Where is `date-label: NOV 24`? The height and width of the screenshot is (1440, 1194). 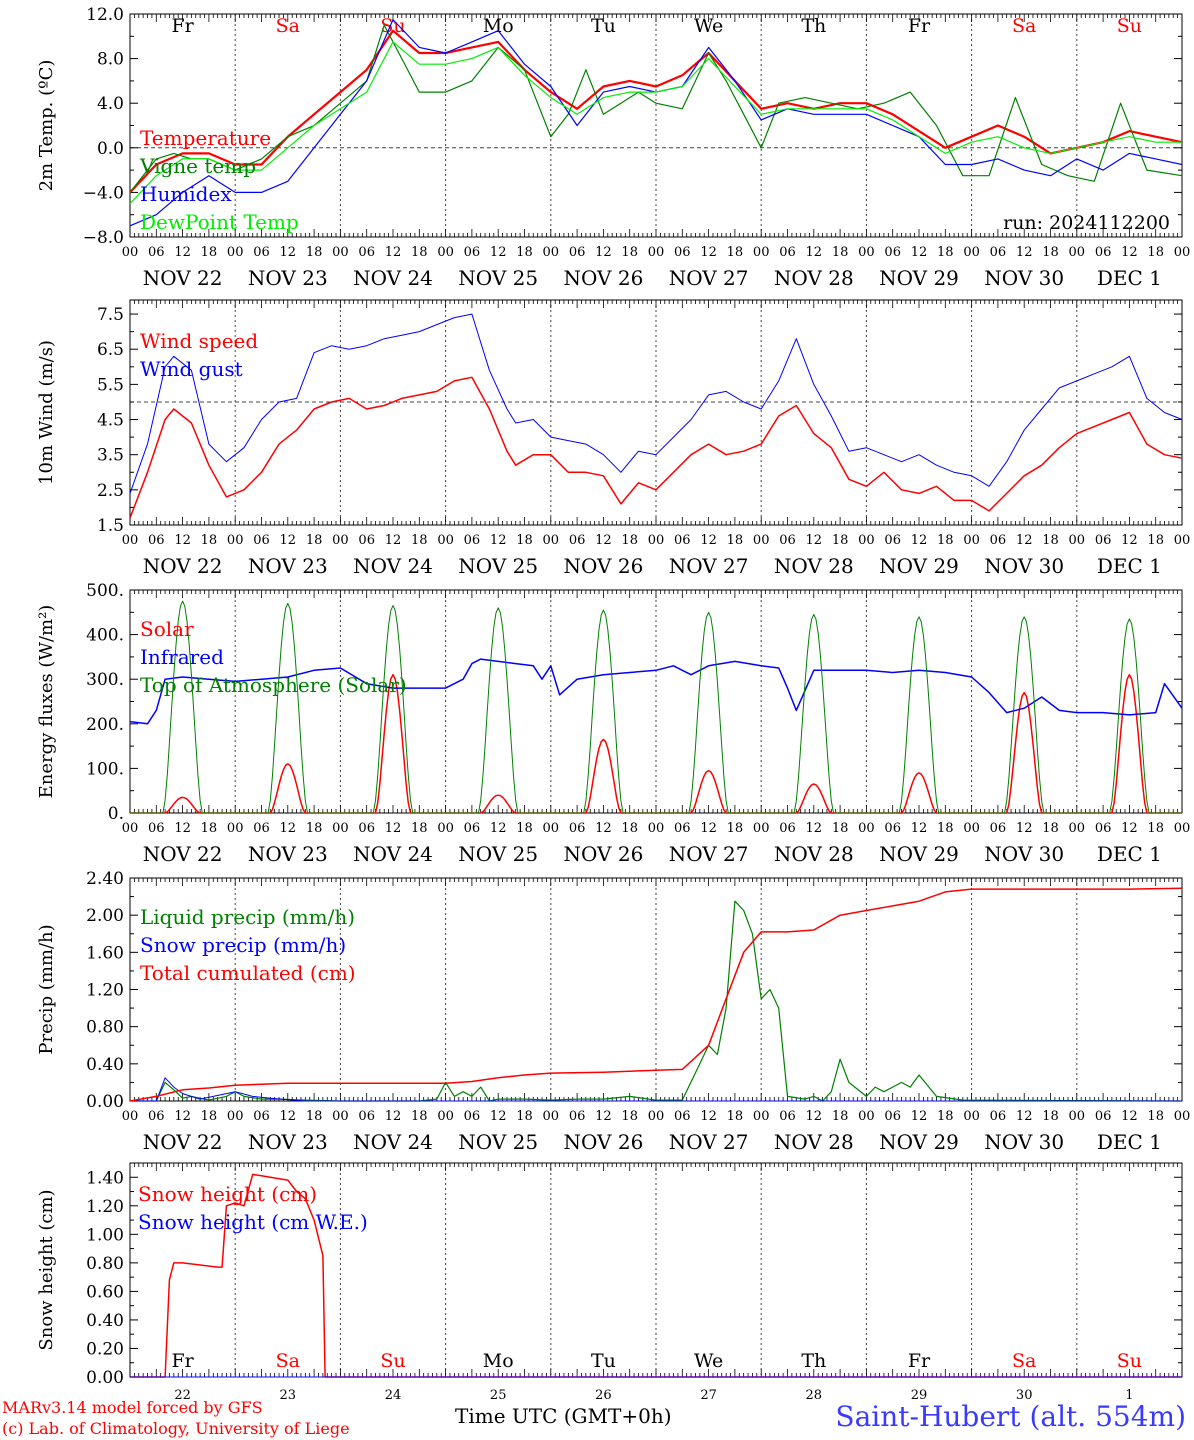
date-label: NOV 24 is located at coordinates (393, 566).